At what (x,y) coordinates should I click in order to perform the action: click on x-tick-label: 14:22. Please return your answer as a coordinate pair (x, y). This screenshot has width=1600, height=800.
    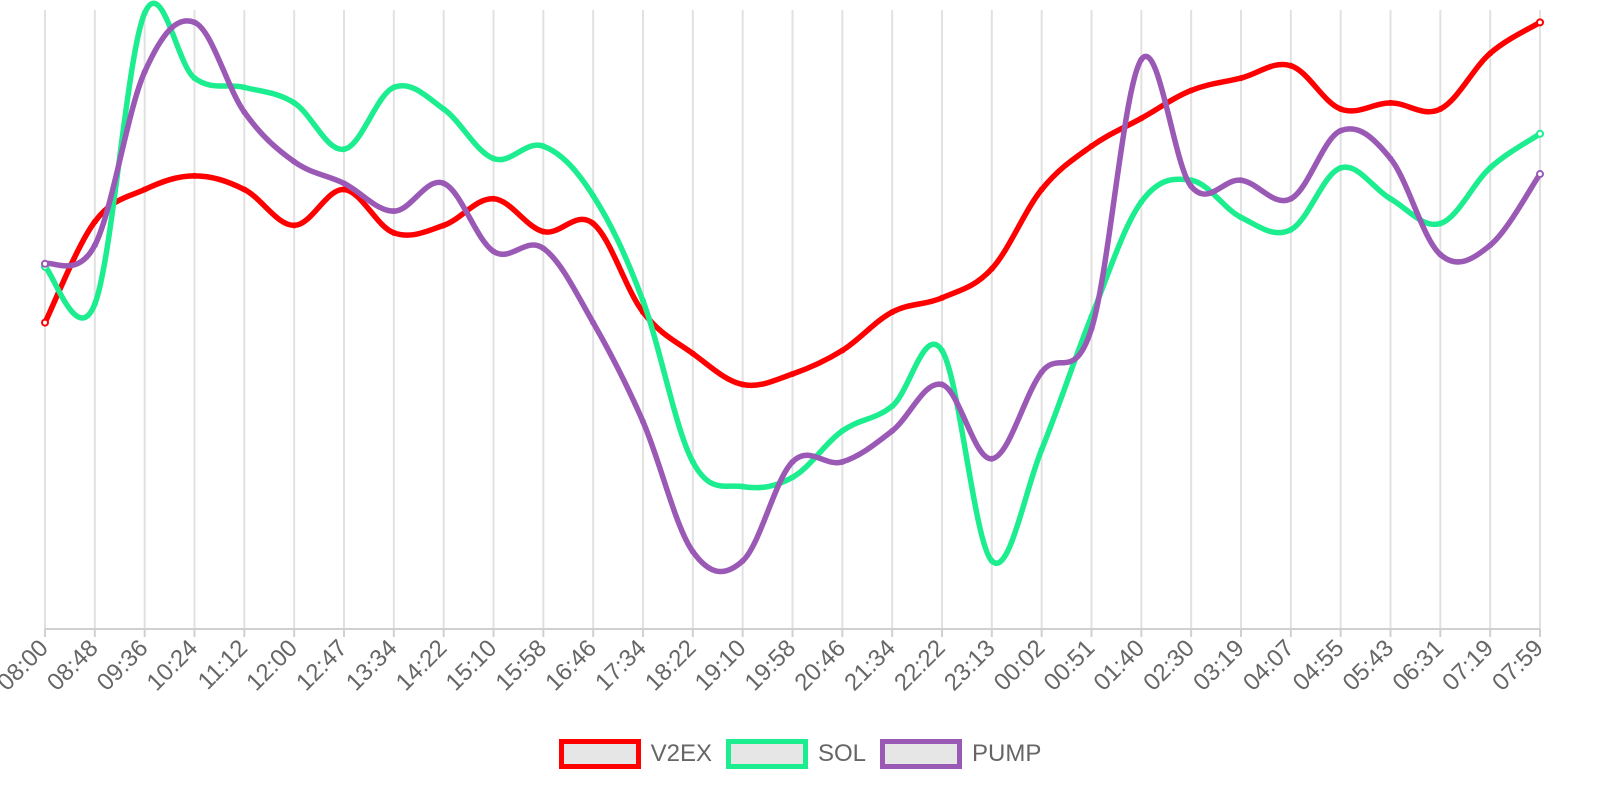
    Looking at the image, I should click on (422, 666).